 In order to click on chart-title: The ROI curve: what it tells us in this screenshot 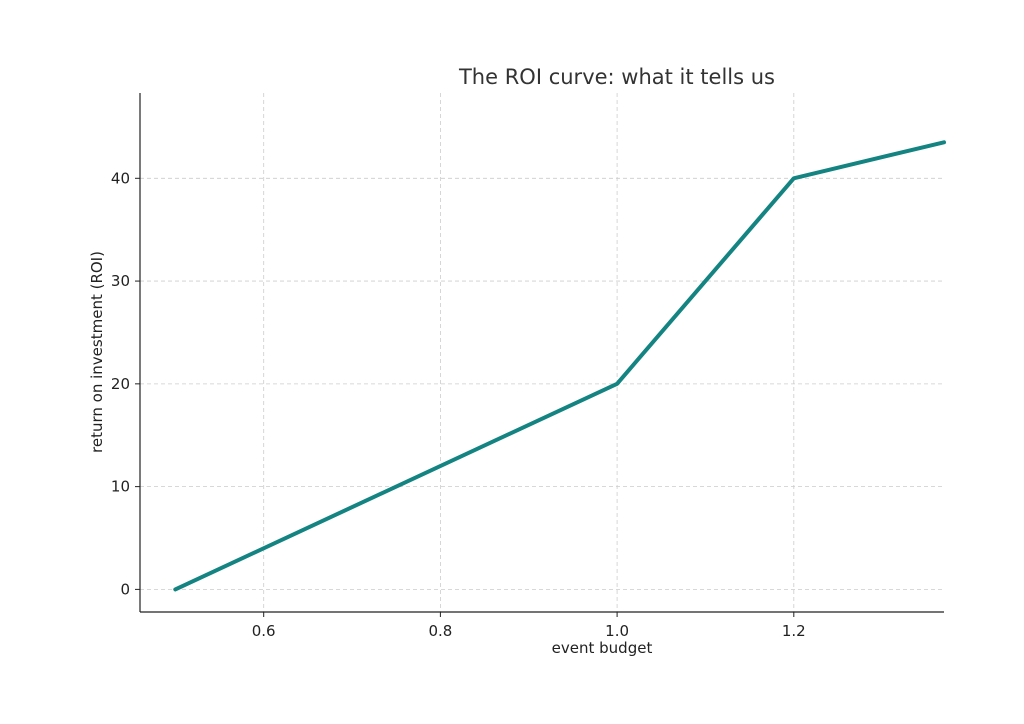, I will do `click(616, 77)`.